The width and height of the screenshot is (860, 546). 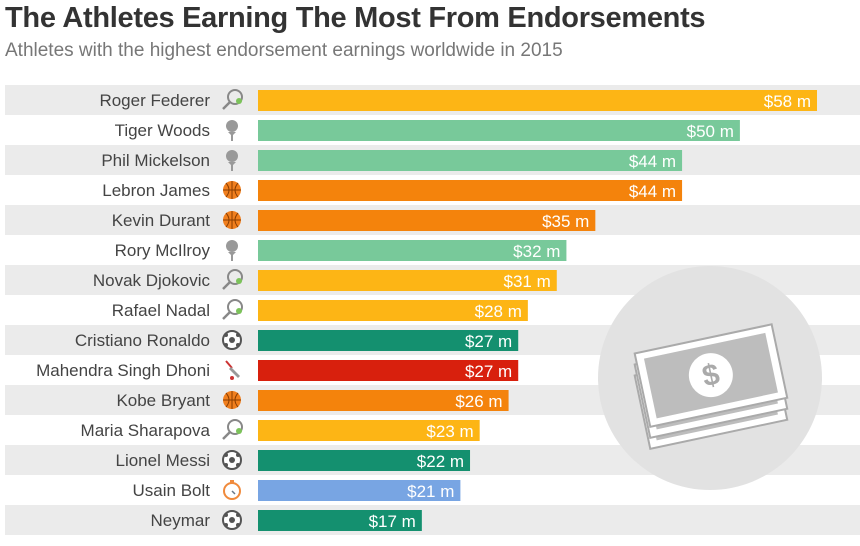 I want to click on category-label: Kevin Durant, so click(x=161, y=220).